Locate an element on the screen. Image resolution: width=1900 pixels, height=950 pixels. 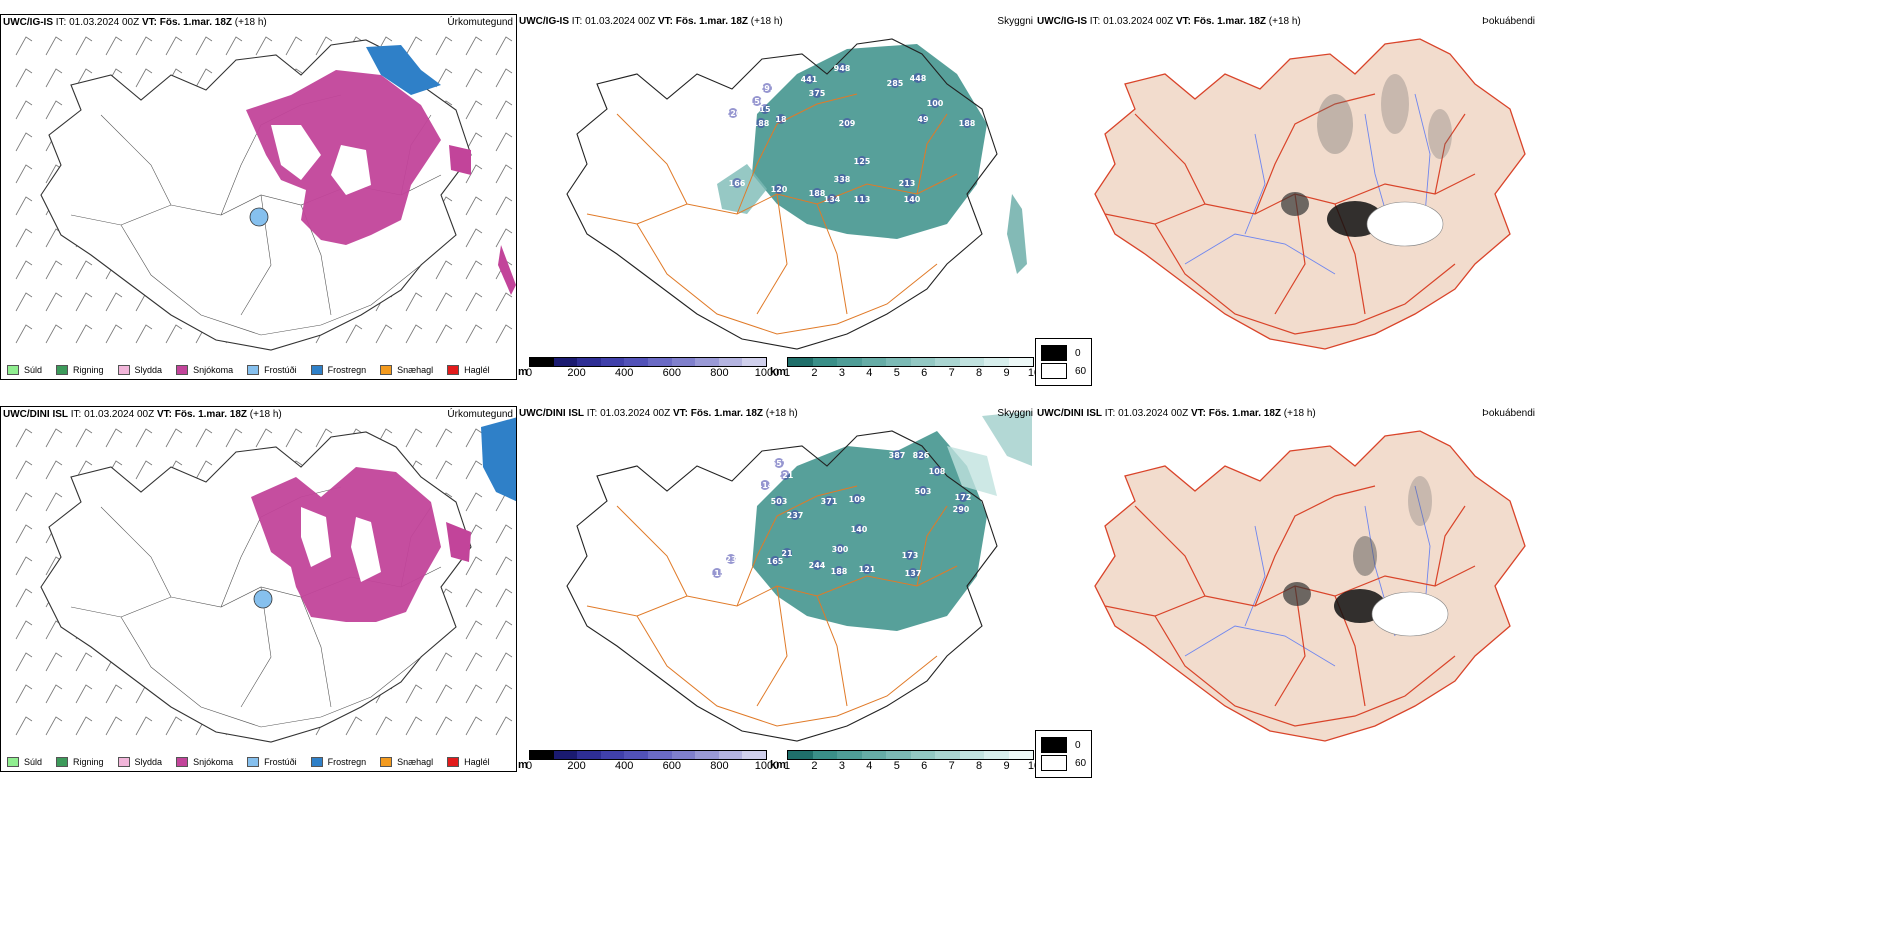
cloud-base-label: 244 is located at coordinates (817, 565).